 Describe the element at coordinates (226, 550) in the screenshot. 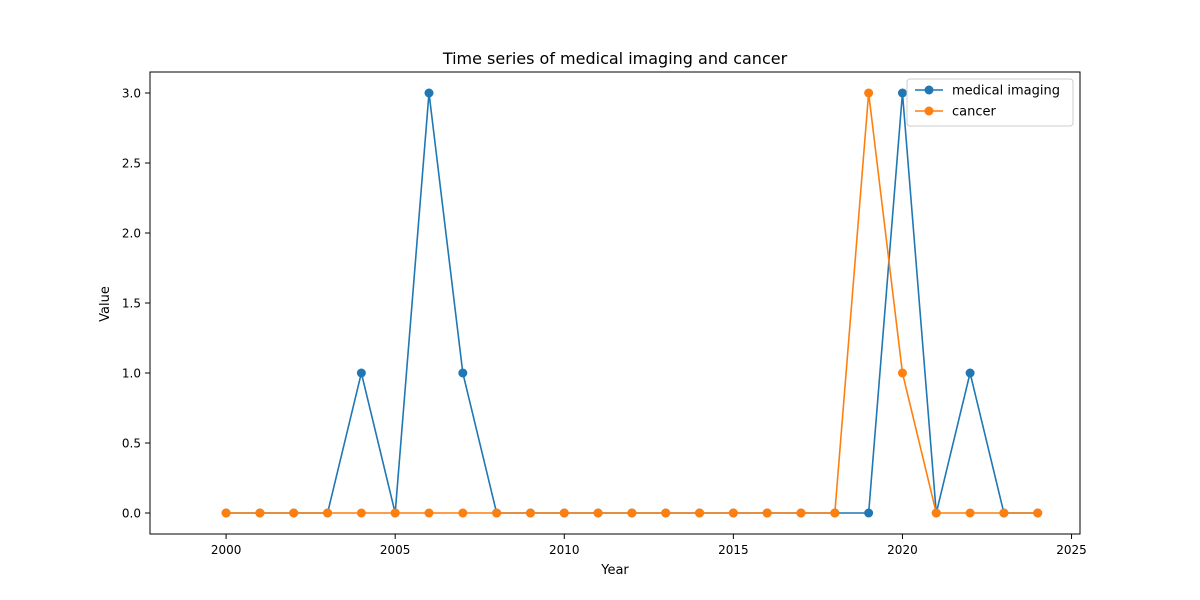

I see `x-tick-label: 2000` at that location.